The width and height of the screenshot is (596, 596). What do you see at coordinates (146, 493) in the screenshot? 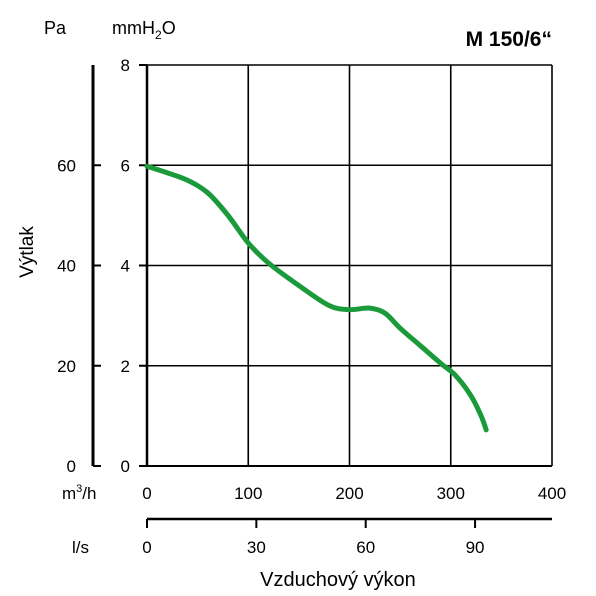
I see `x-tick-label-m3h: 0` at bounding box center [146, 493].